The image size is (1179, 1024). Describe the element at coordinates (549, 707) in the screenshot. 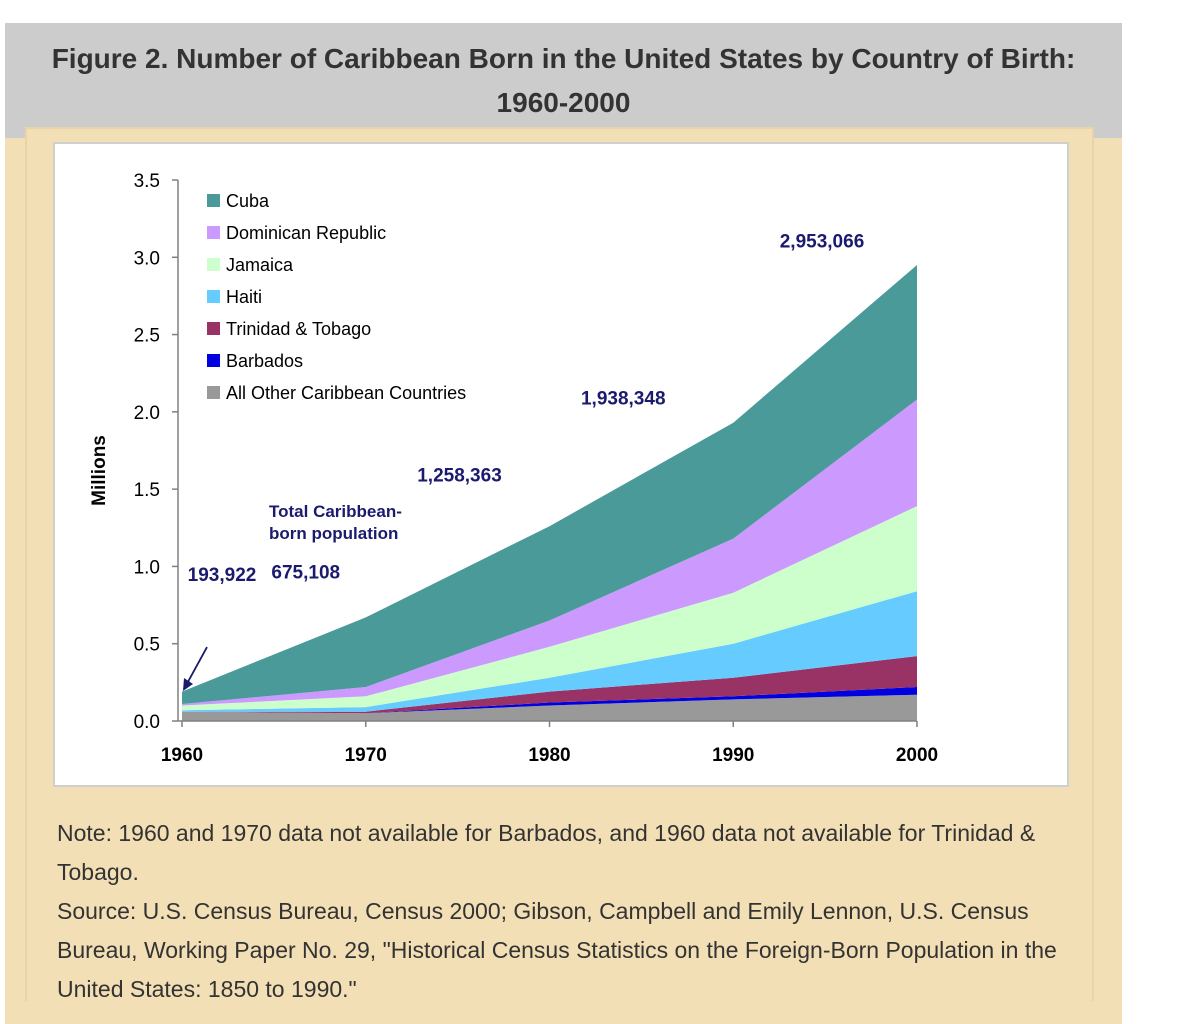

I see `area-all-other-caribbean-countries` at that location.